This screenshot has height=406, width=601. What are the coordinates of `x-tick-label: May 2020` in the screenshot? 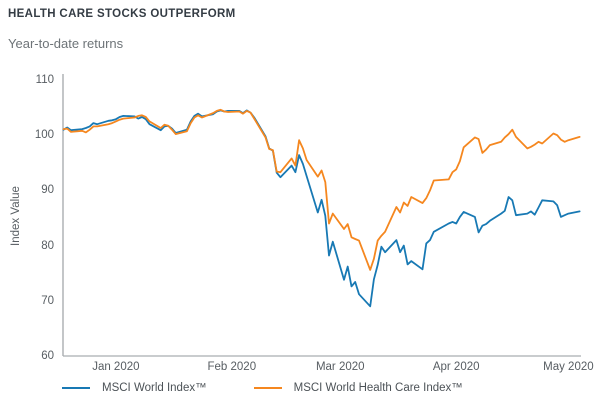 It's located at (568, 367).